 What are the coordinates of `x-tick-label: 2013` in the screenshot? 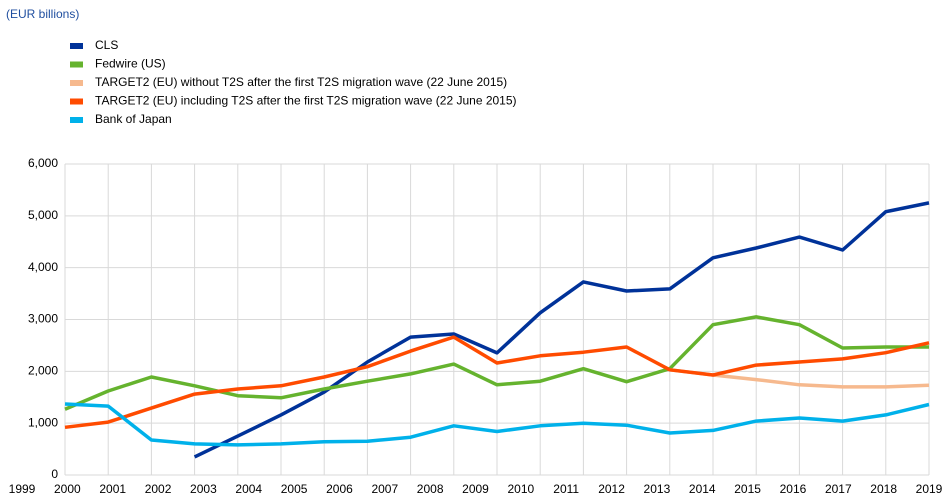 It's located at (657, 489).